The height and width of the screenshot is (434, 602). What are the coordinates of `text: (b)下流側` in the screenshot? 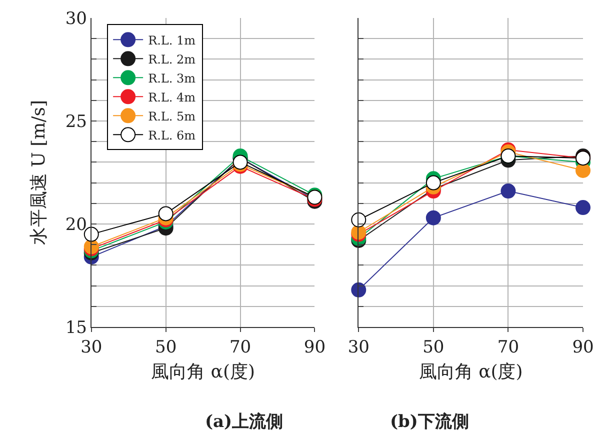 It's located at (429, 422).